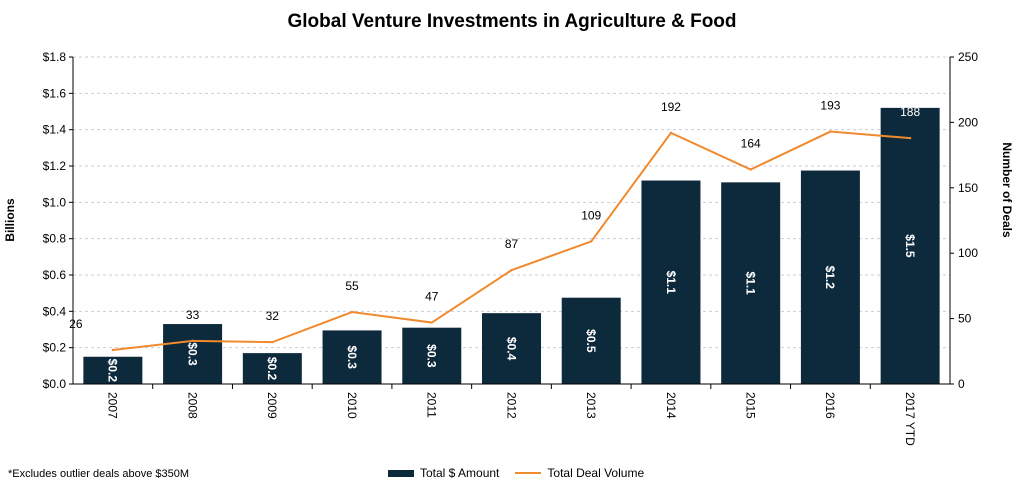 Image resolution: width=1024 pixels, height=491 pixels. Describe the element at coordinates (596, 473) in the screenshot. I see `legend-label-volume: Total Deal Volume` at that location.